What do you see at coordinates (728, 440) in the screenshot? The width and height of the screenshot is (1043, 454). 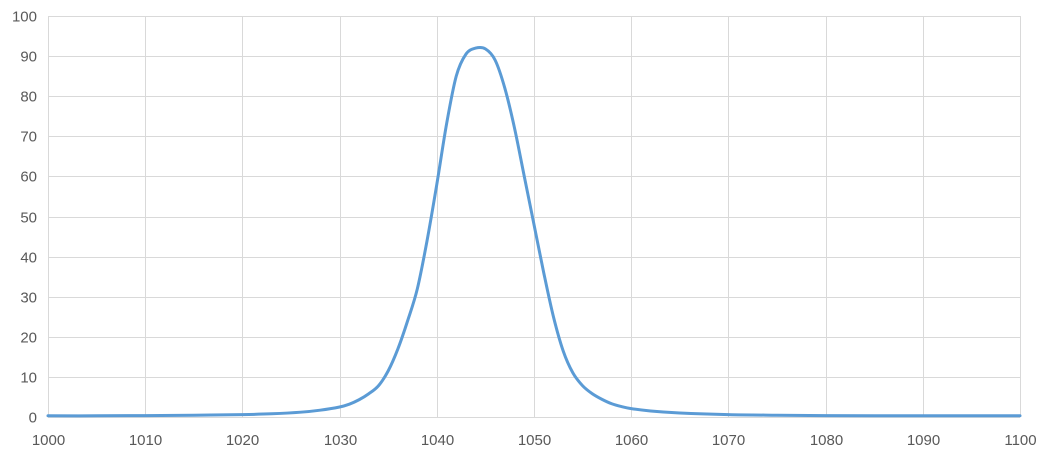 I see `x-tick-label: 1070` at bounding box center [728, 440].